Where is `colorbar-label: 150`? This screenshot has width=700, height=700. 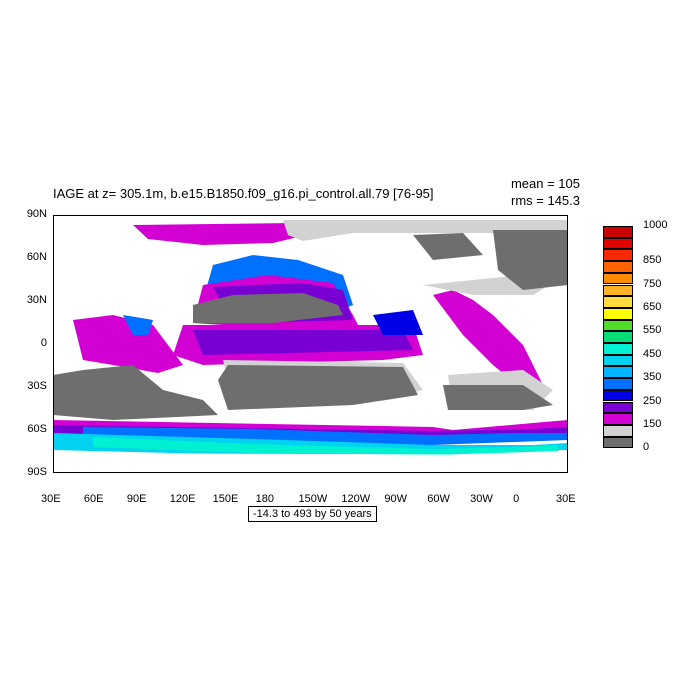
colorbar-label: 150 is located at coordinates (652, 423).